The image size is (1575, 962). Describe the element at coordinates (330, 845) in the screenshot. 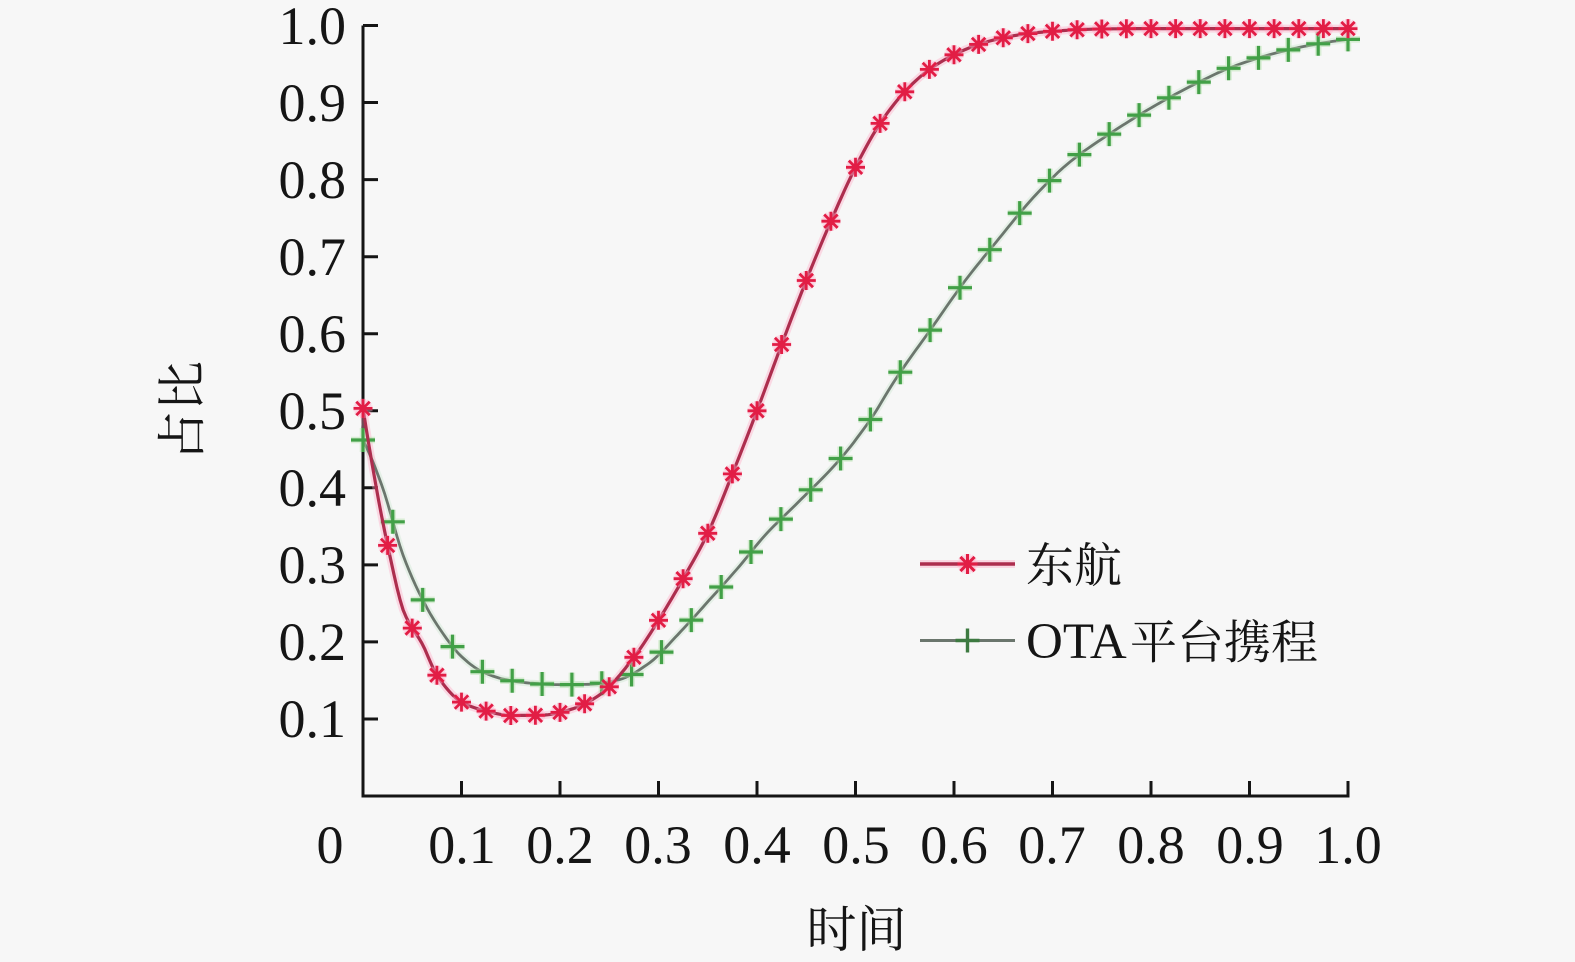

I see `svg-text: 0` at that location.